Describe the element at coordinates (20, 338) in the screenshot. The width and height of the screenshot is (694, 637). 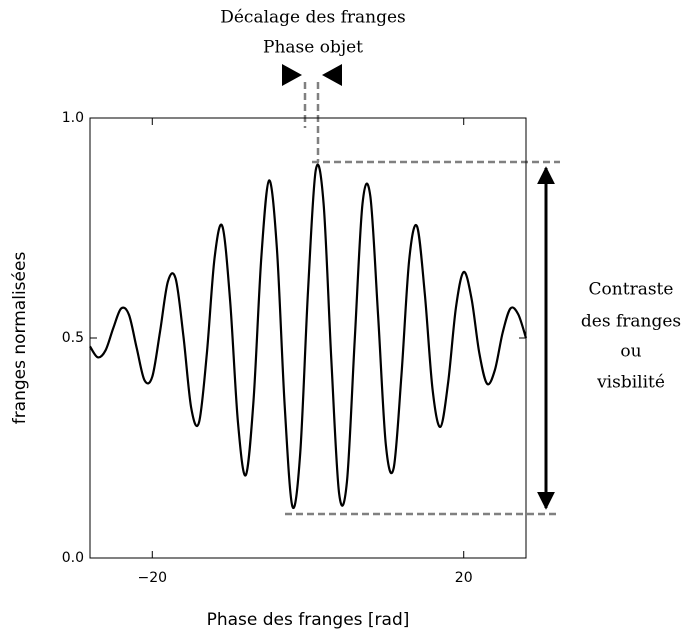
I see `y-axis-label: franges normalisées` at that location.